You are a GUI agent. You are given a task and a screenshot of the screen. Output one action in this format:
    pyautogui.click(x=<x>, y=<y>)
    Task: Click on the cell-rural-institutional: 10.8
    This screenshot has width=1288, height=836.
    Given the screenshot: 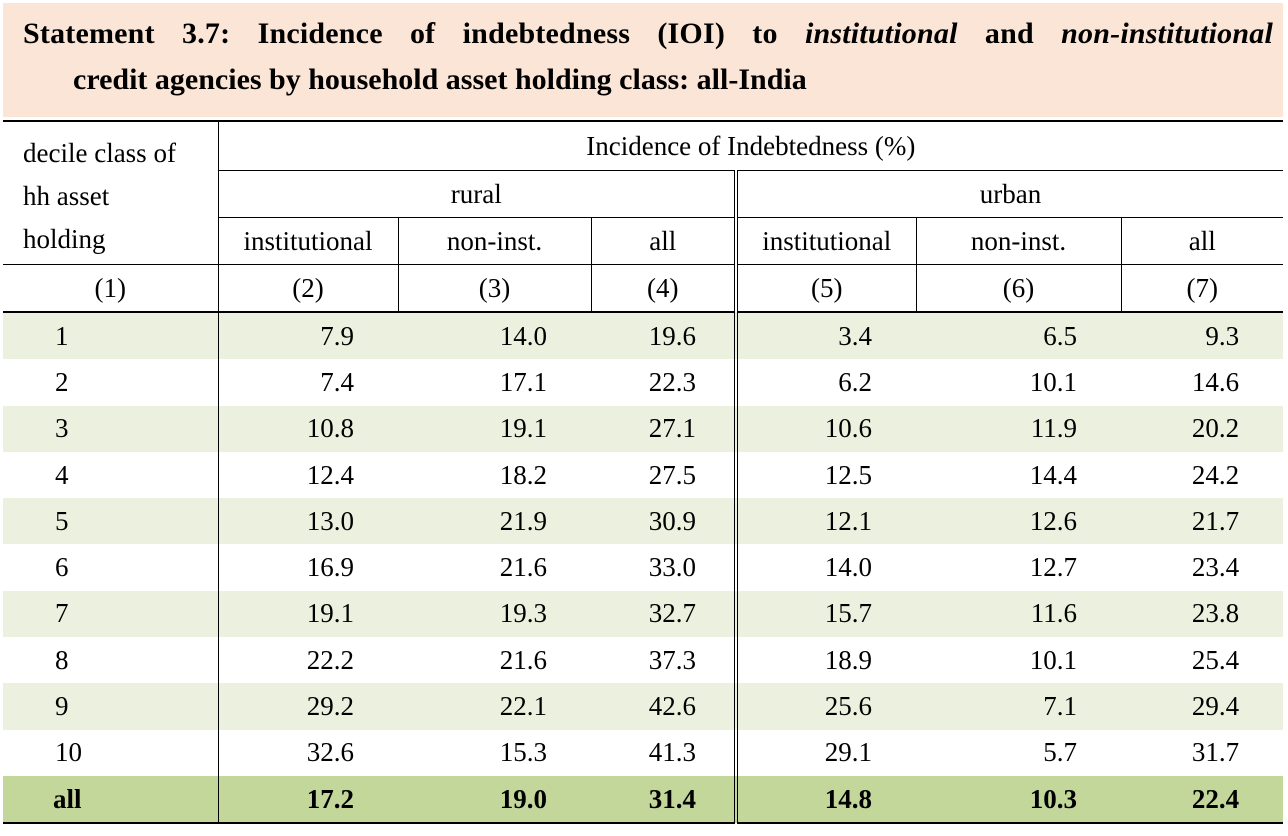 What is the action you would take?
    pyautogui.click(x=307, y=428)
    